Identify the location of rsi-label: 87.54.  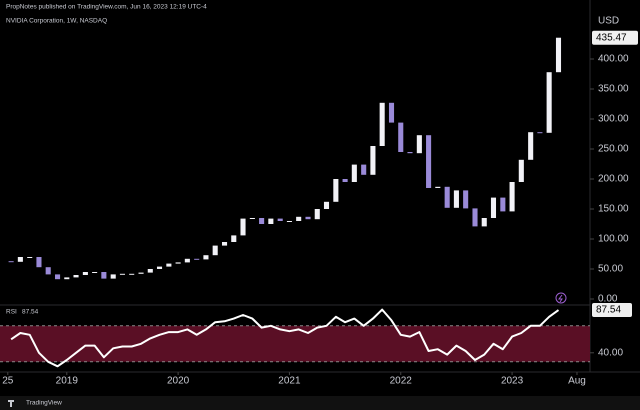
(608, 310).